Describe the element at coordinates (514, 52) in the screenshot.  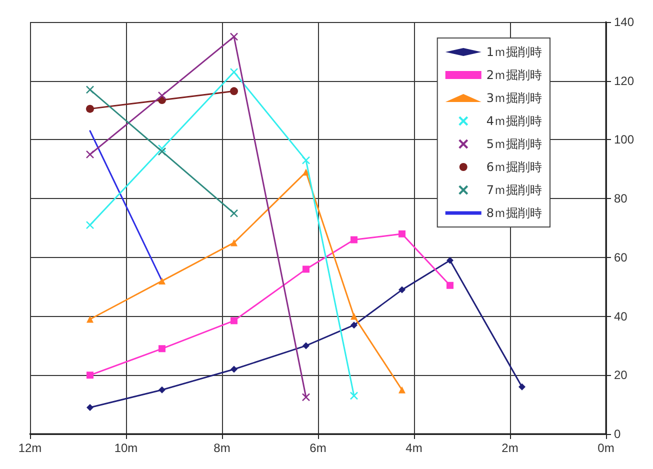
I see `legend-label: 1ｍ掘削時` at that location.